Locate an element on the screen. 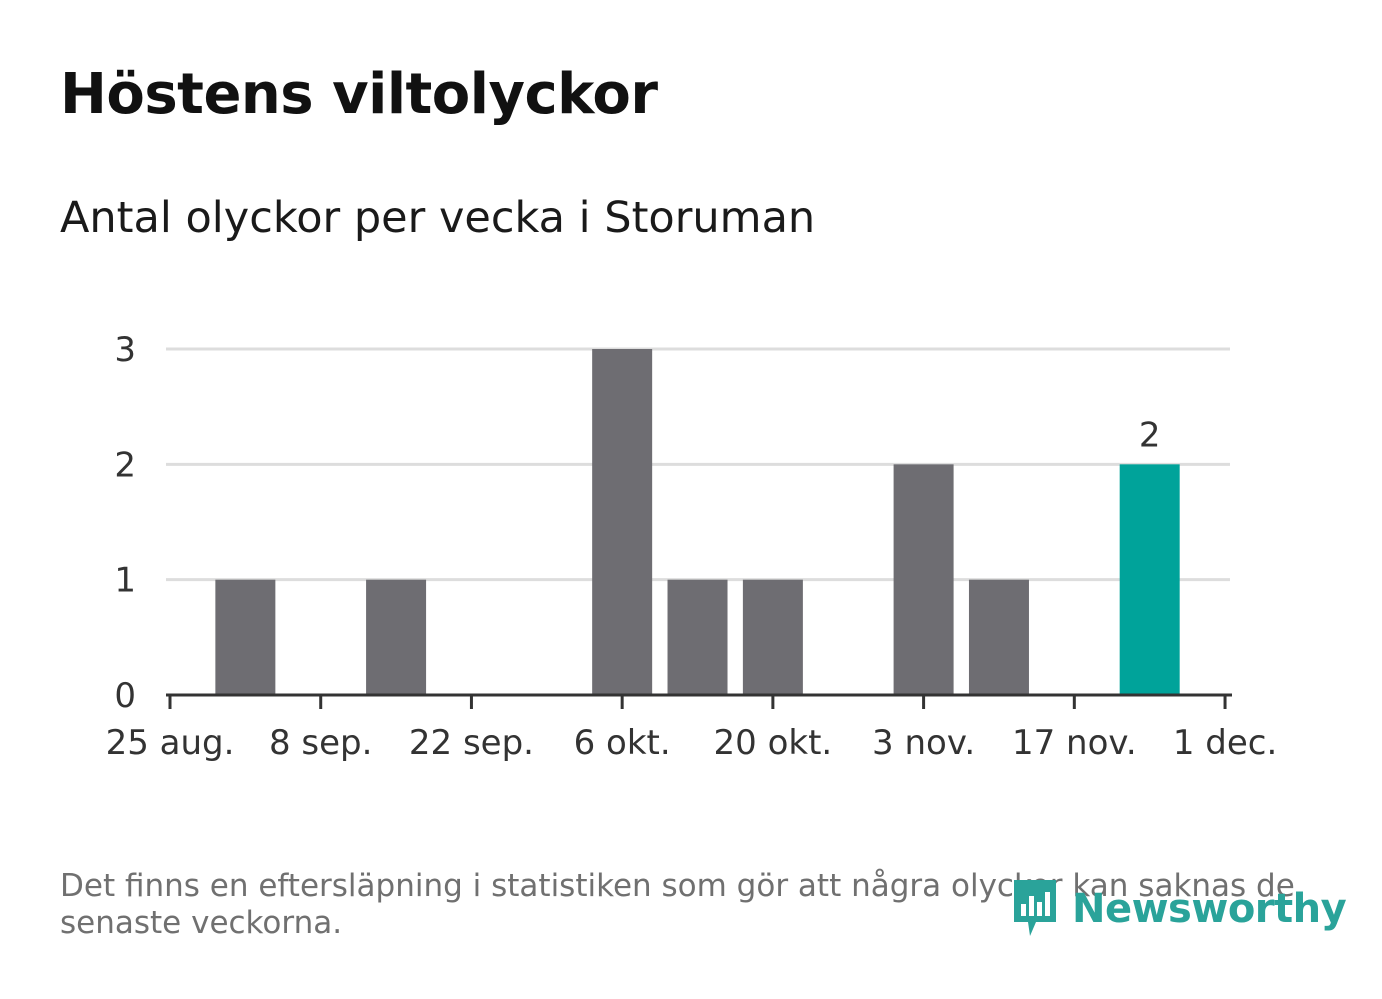 This screenshot has width=1382, height=999. x-tick-label: 8 sep. is located at coordinates (320, 743).